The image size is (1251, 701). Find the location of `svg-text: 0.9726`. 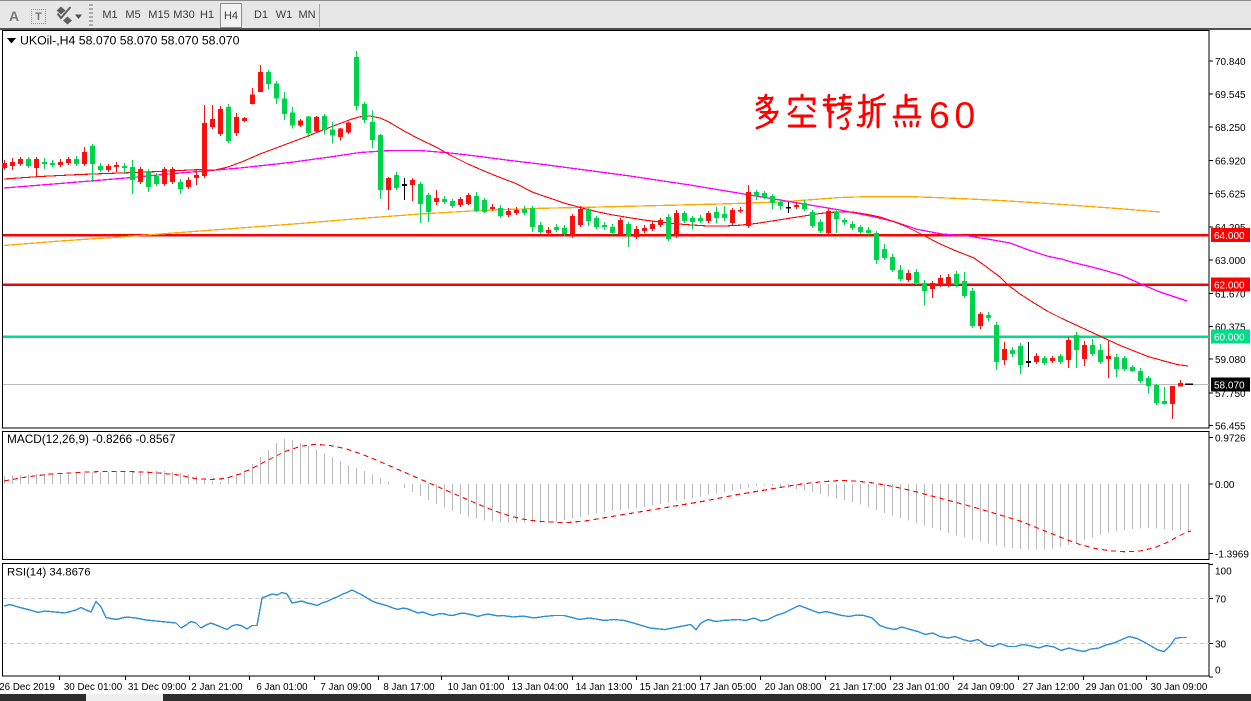

svg-text: 0.9726 is located at coordinates (1230, 439).